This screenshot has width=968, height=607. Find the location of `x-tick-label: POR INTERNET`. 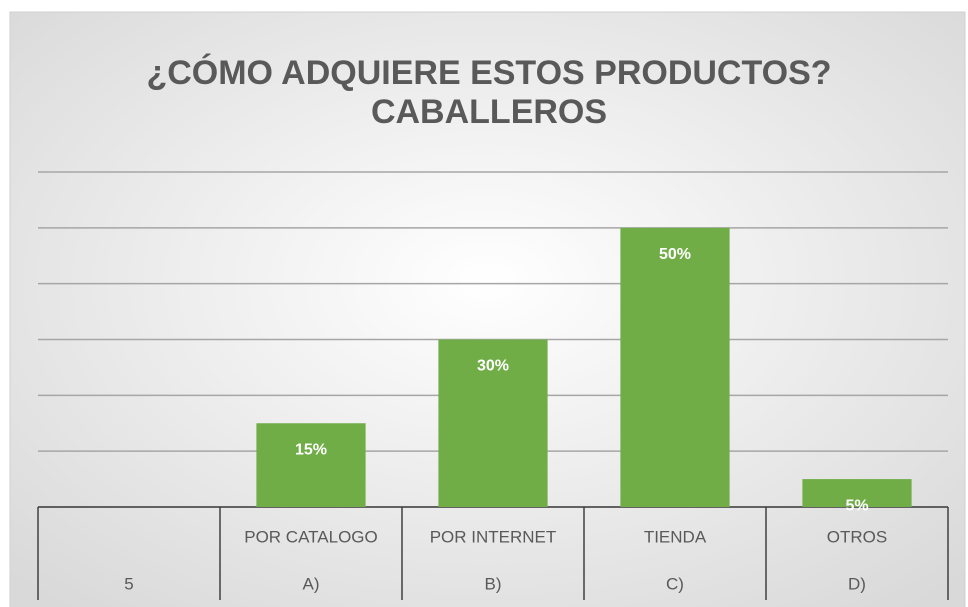

x-tick-label: POR INTERNET is located at coordinates (493, 536).